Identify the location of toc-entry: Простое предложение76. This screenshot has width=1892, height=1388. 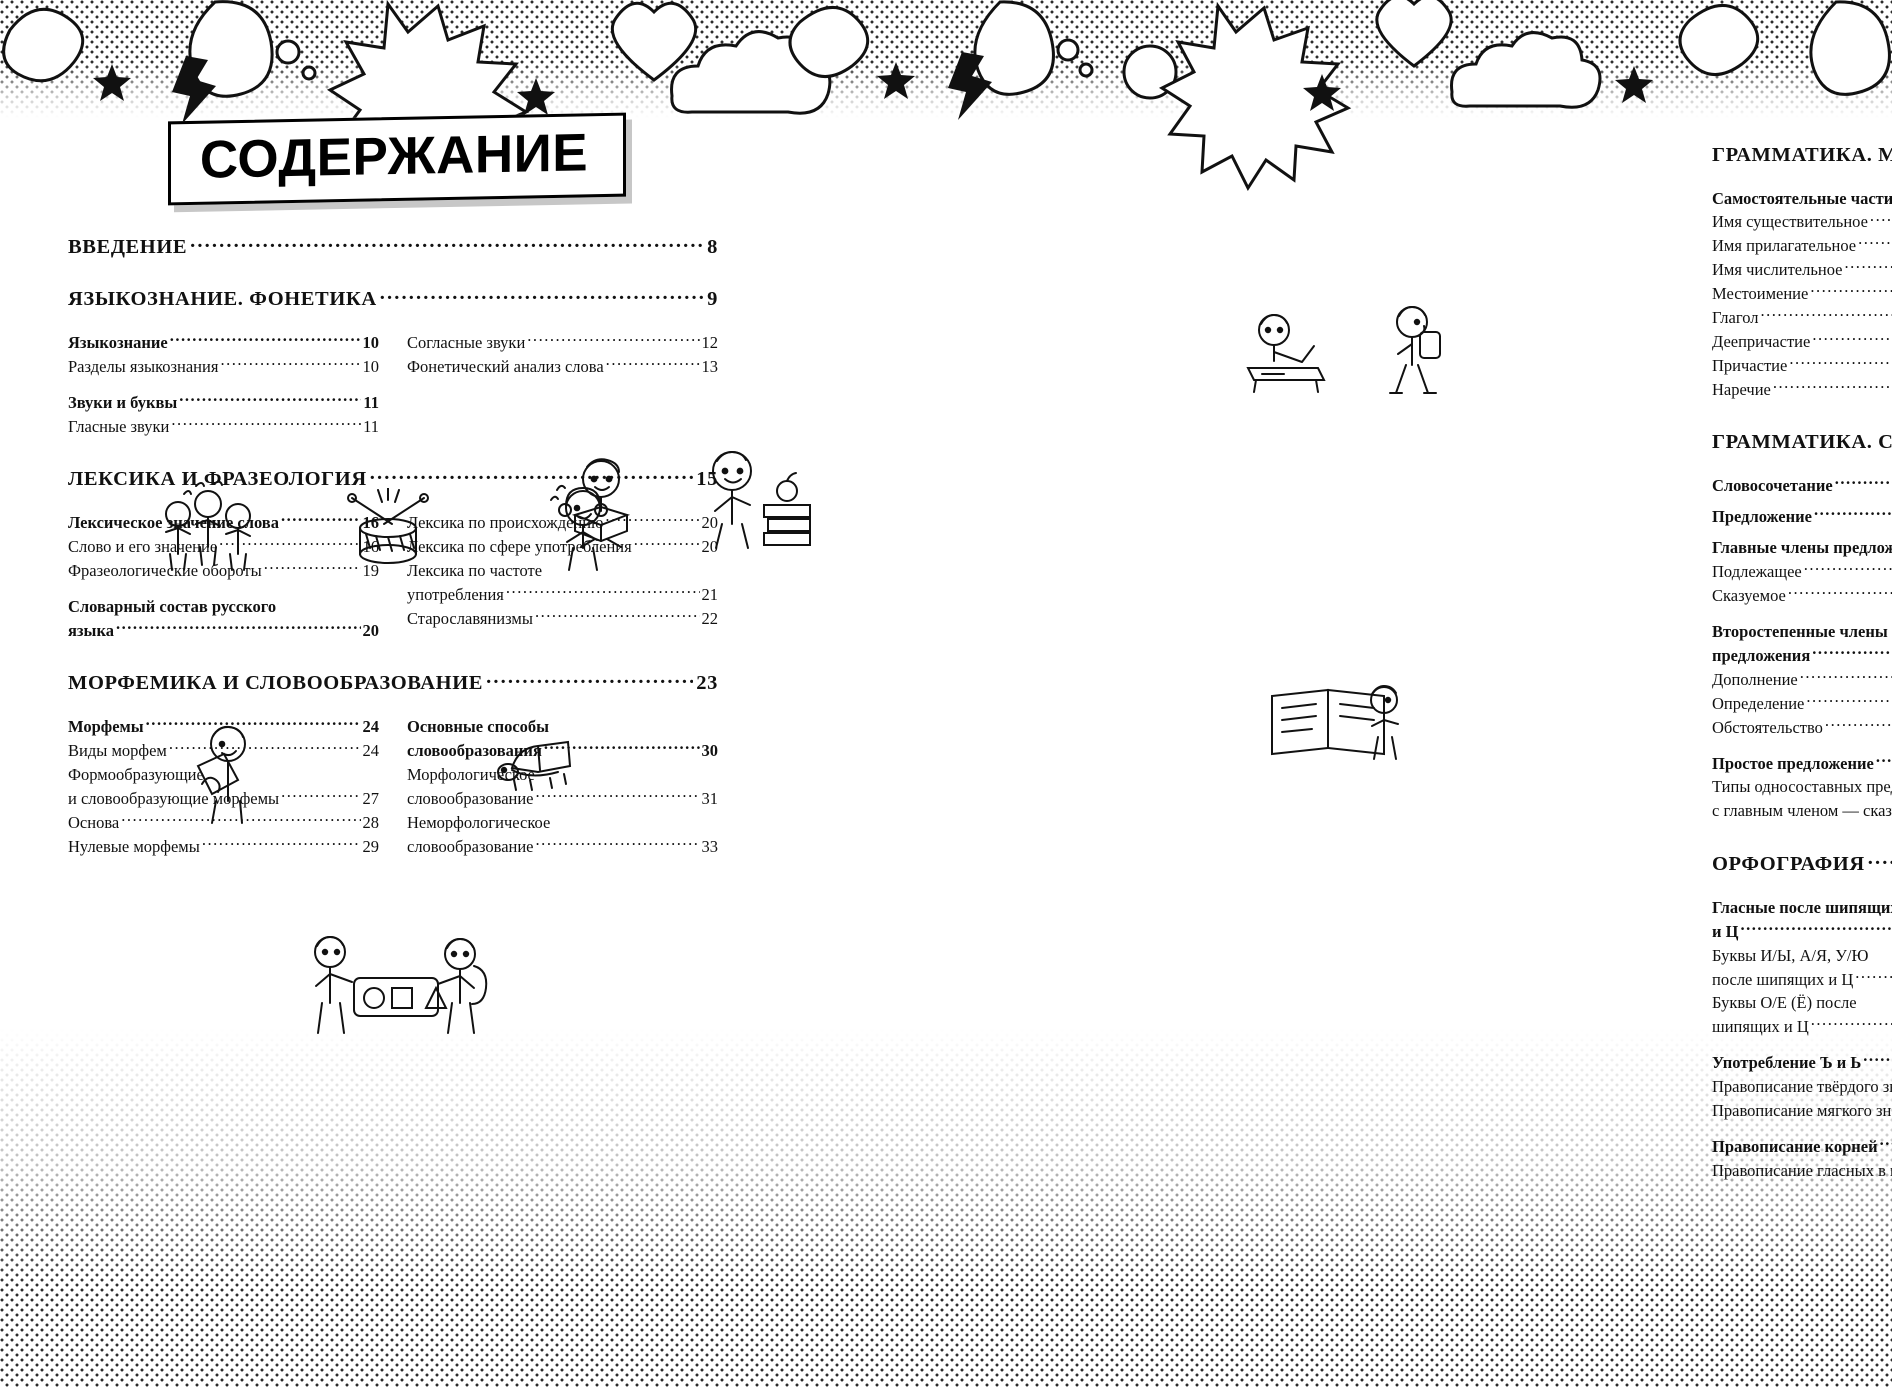
(1802, 764).